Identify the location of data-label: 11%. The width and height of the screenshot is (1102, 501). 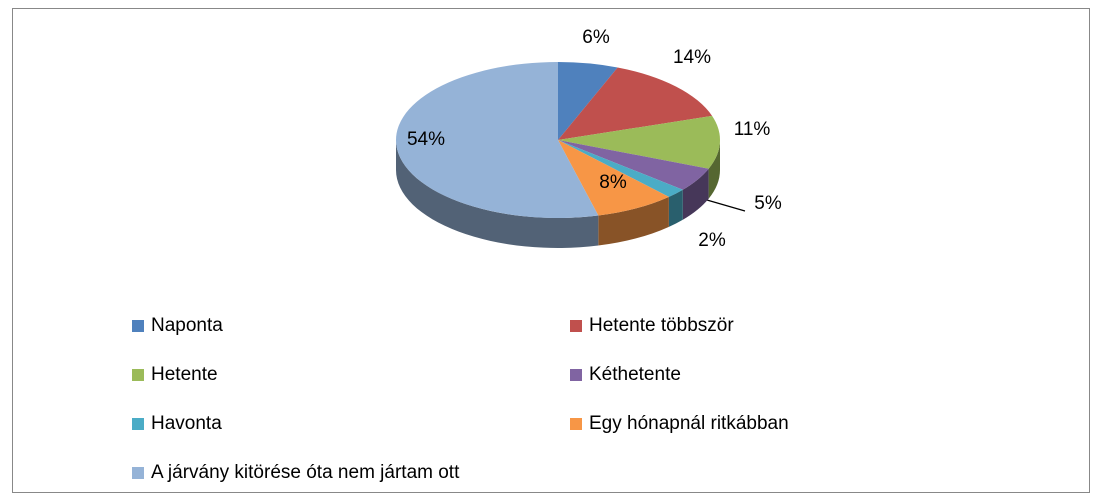
(752, 129).